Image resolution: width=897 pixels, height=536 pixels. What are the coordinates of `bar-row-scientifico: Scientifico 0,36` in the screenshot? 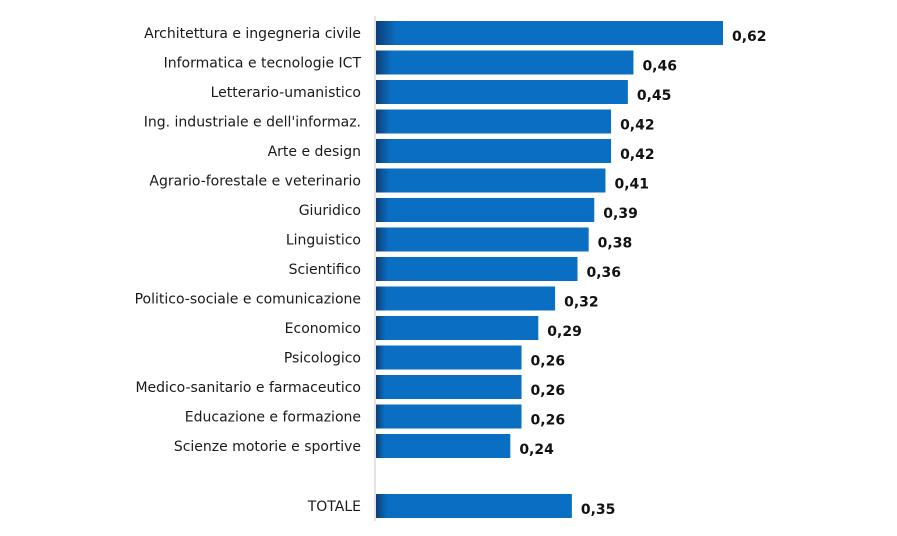 It's located at (455, 269).